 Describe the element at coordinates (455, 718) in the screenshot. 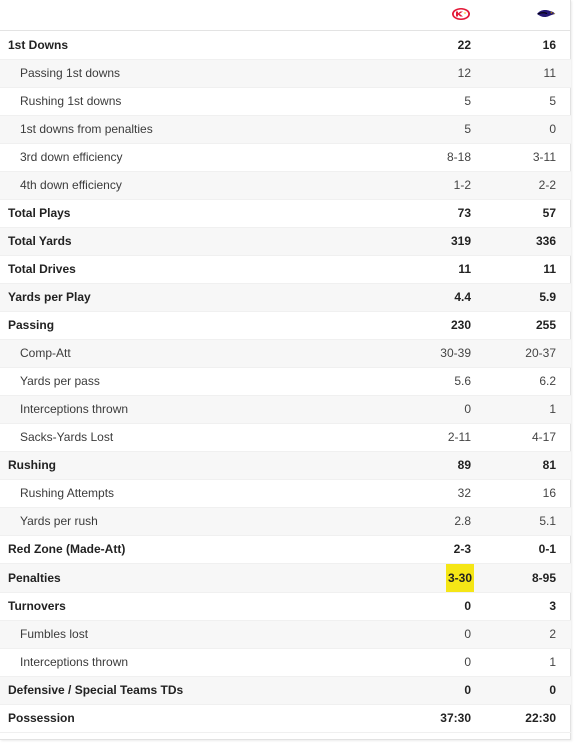

I see `home-team-value: 37:30` at that location.